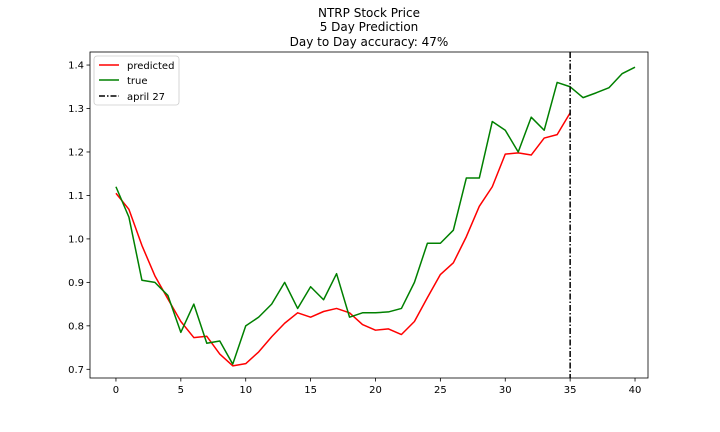 This screenshot has width=720, height=432. I want to click on legend-label-true: true, so click(137, 81).